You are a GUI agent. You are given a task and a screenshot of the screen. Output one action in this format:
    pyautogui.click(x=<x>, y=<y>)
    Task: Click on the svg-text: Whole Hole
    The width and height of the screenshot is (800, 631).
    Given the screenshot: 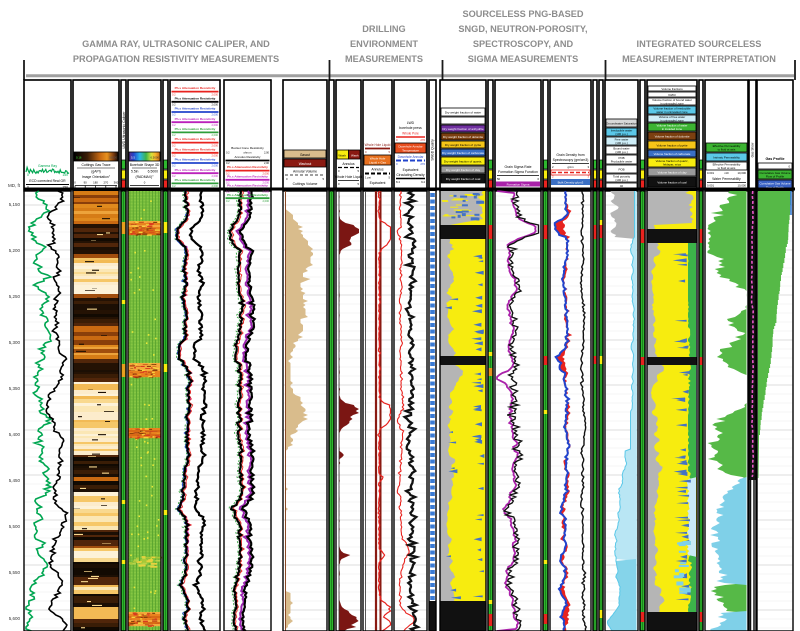 What is the action you would take?
    pyautogui.click(x=378, y=158)
    